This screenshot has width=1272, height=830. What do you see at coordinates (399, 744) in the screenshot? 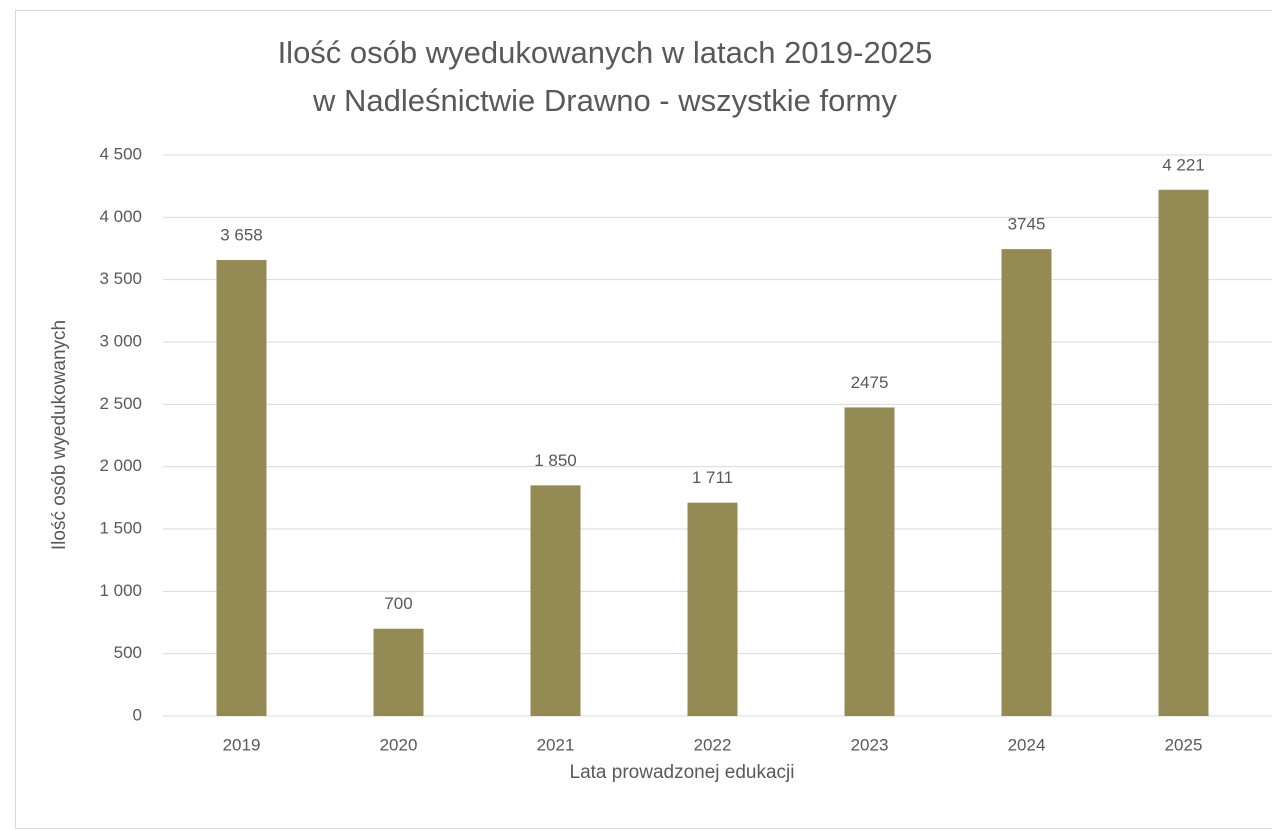
I see `x-tick-label: 2020` at bounding box center [399, 744].